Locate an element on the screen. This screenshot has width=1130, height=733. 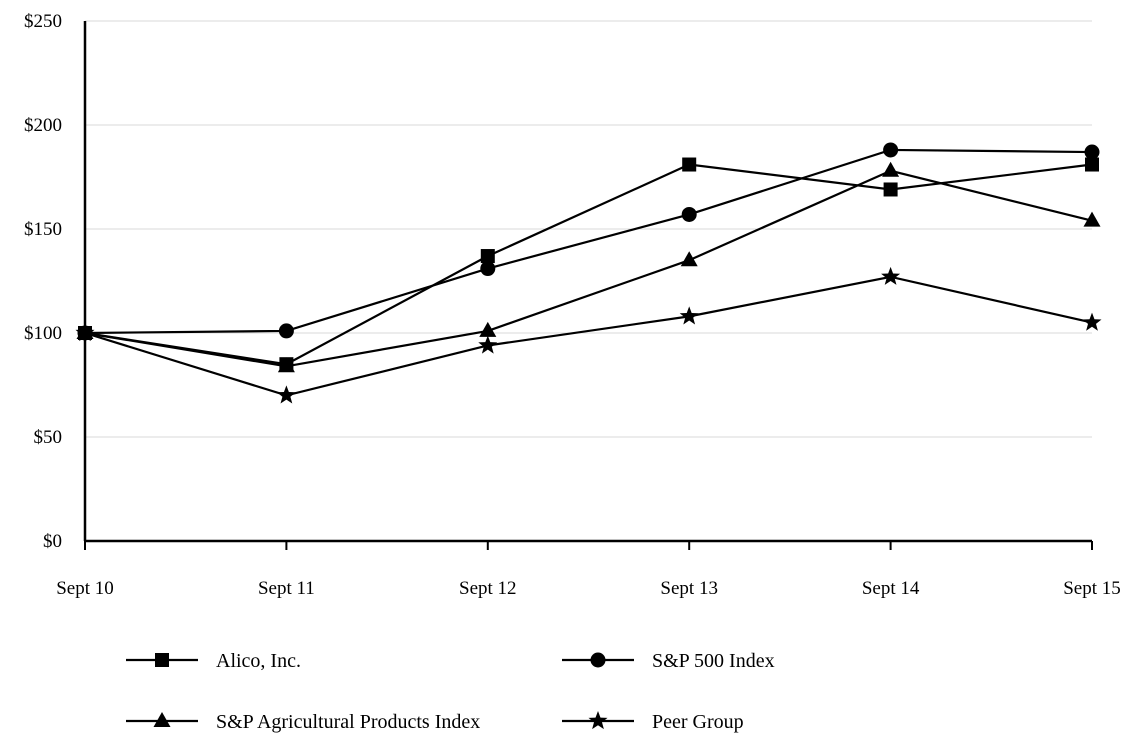
x-tick-label: Sept 14 is located at coordinates (891, 588).